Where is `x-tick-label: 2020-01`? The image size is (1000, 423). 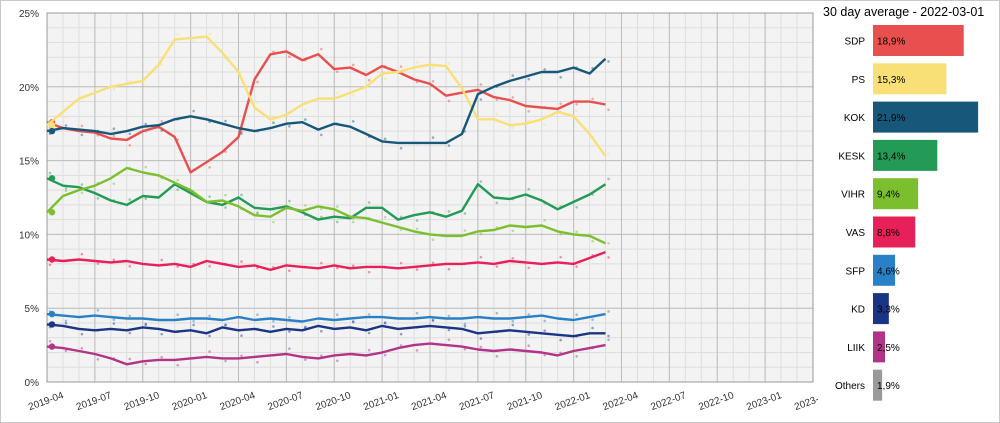
x-tick-label: 2020-01 is located at coordinates (190, 401).